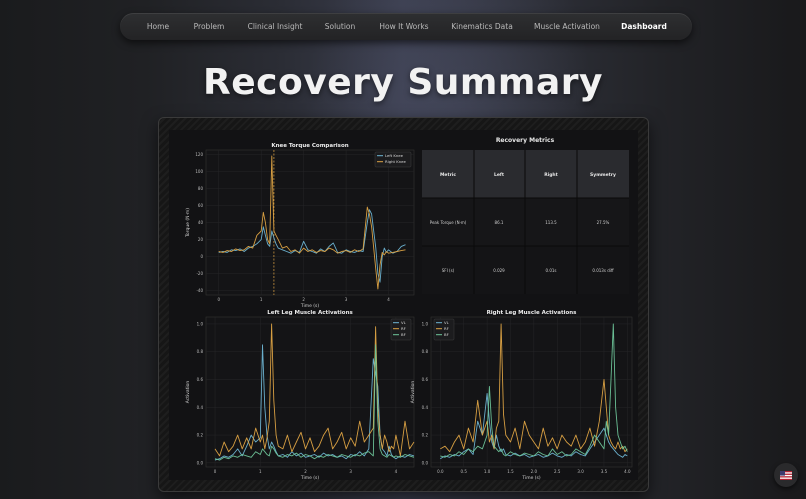  What do you see at coordinates (209, 26) in the screenshot?
I see `nav-item-problem: Problem` at bounding box center [209, 26].